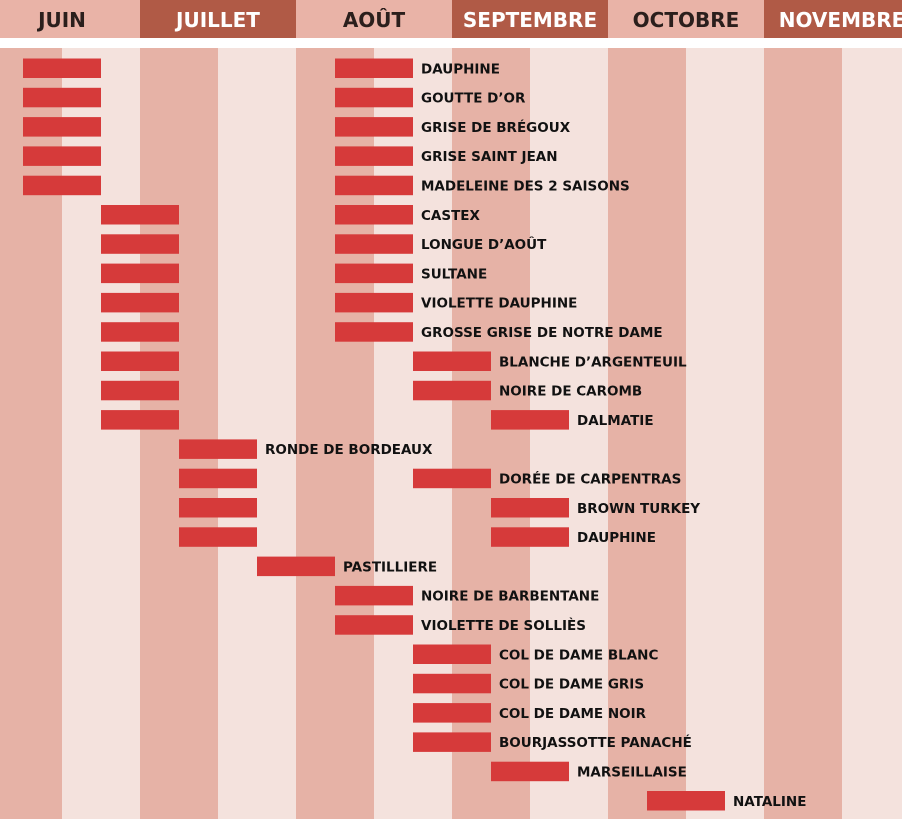 Image resolution: width=902 pixels, height=819 pixels. What do you see at coordinates (615, 421) in the screenshot?
I see `variety-label: DALMATIE` at bounding box center [615, 421].